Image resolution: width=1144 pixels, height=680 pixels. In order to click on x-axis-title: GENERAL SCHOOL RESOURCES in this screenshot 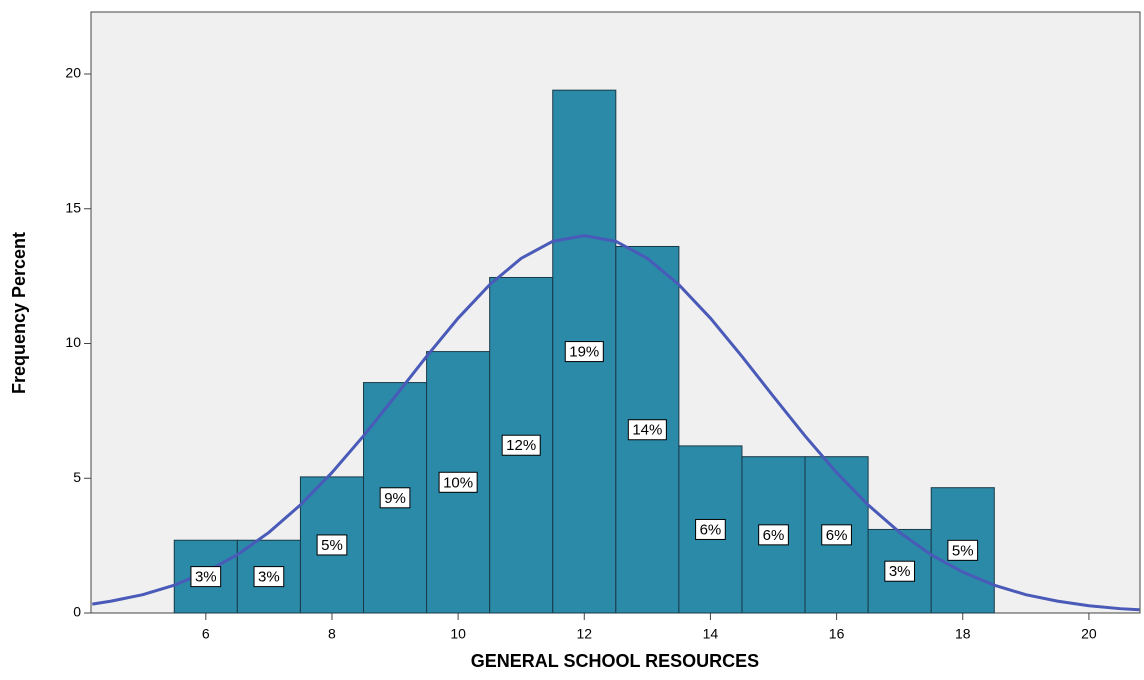, I will do `click(615, 661)`.